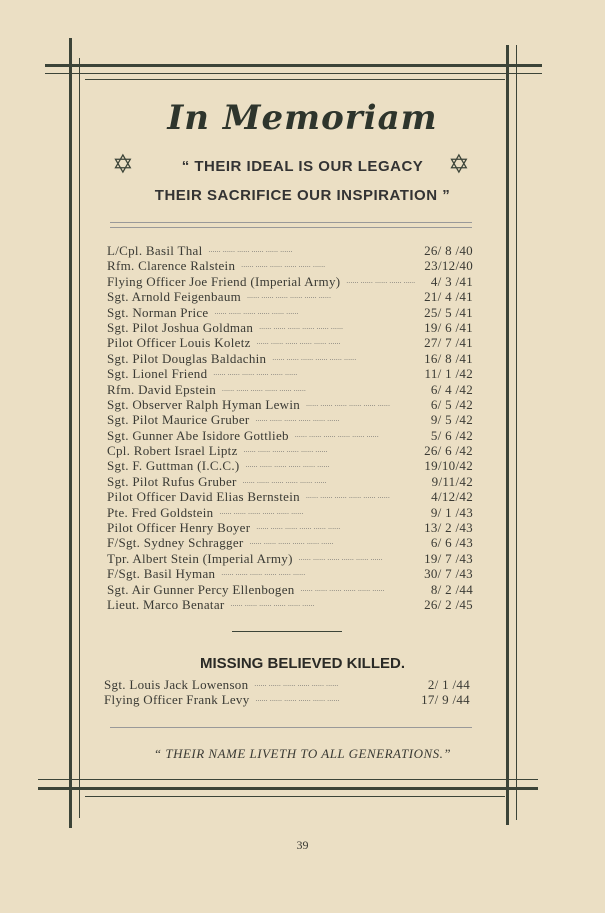 This screenshot has height=913, width=605. I want to click on motto-line-1: “ THEIR IDEAL IS OUR LEGACY, so click(302, 166).